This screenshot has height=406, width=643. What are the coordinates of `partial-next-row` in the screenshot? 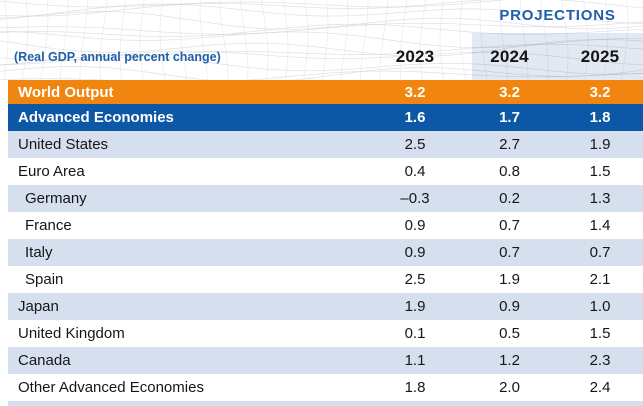 It's located at (325, 403).